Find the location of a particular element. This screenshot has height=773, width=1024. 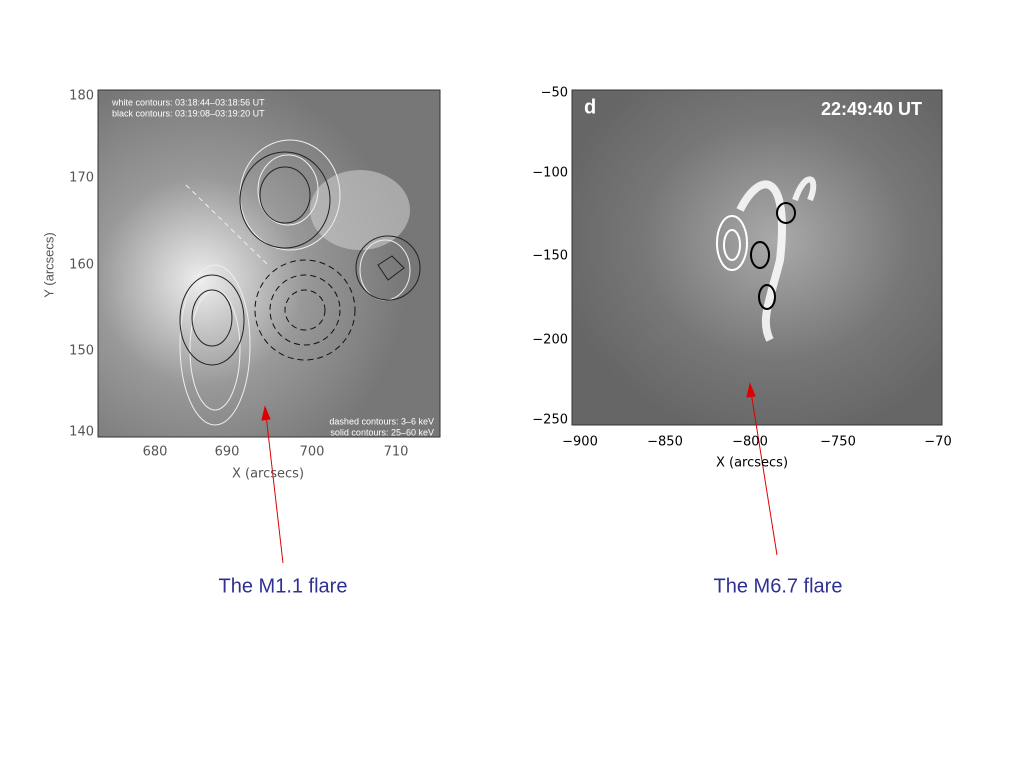

x-tick-label: 700 is located at coordinates (312, 452).